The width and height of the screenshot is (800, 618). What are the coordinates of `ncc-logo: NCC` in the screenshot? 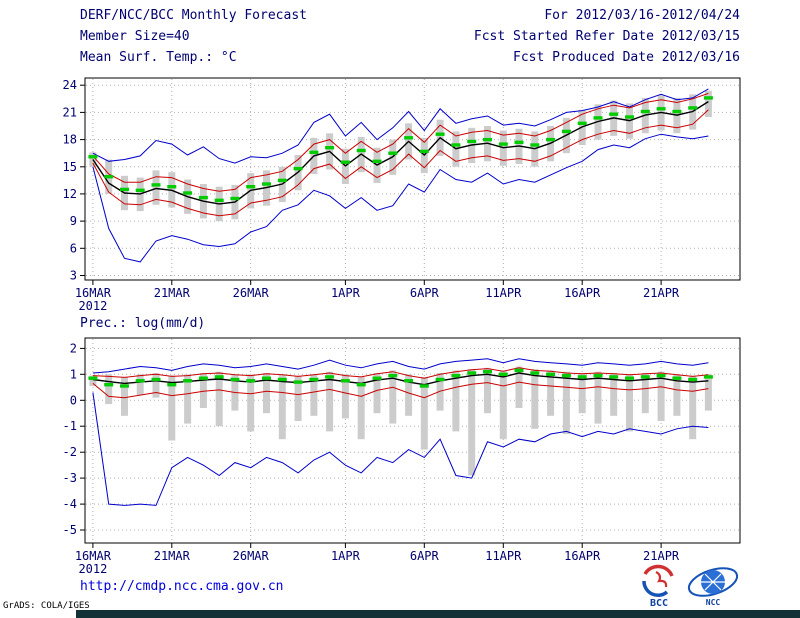 It's located at (713, 587).